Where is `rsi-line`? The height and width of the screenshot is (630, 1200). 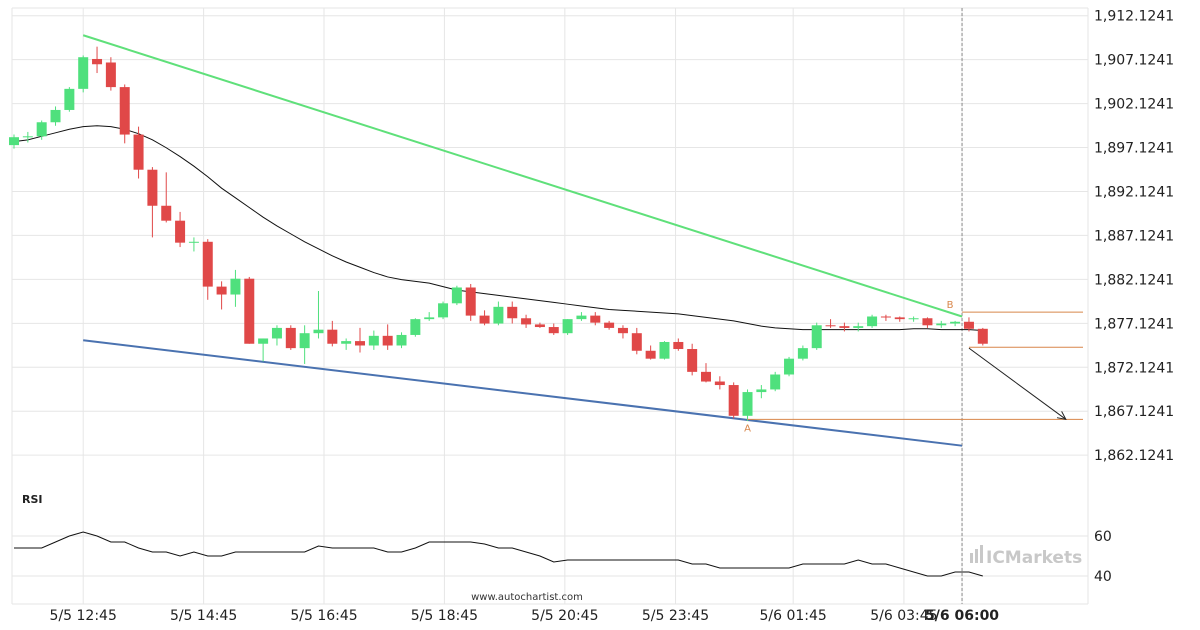 rsi-line is located at coordinates (498, 554).